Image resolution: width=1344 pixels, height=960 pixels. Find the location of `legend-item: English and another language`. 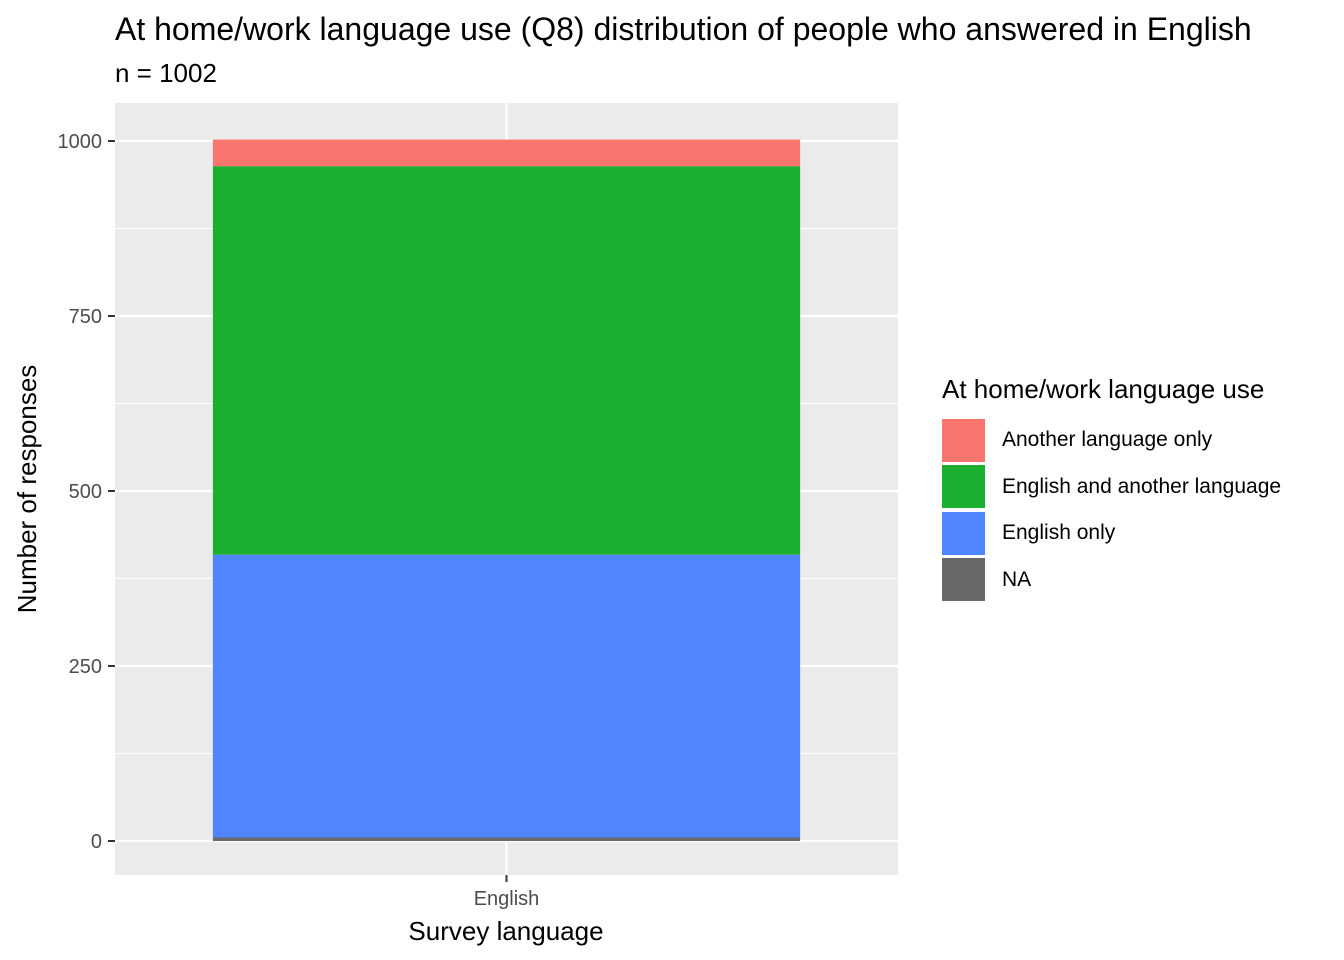

legend-item: English and another language is located at coordinates (1111, 487).